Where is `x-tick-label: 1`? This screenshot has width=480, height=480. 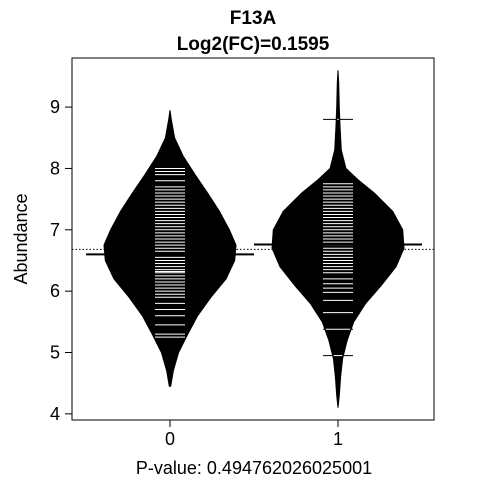 x-tick-label: 1 is located at coordinates (338, 439).